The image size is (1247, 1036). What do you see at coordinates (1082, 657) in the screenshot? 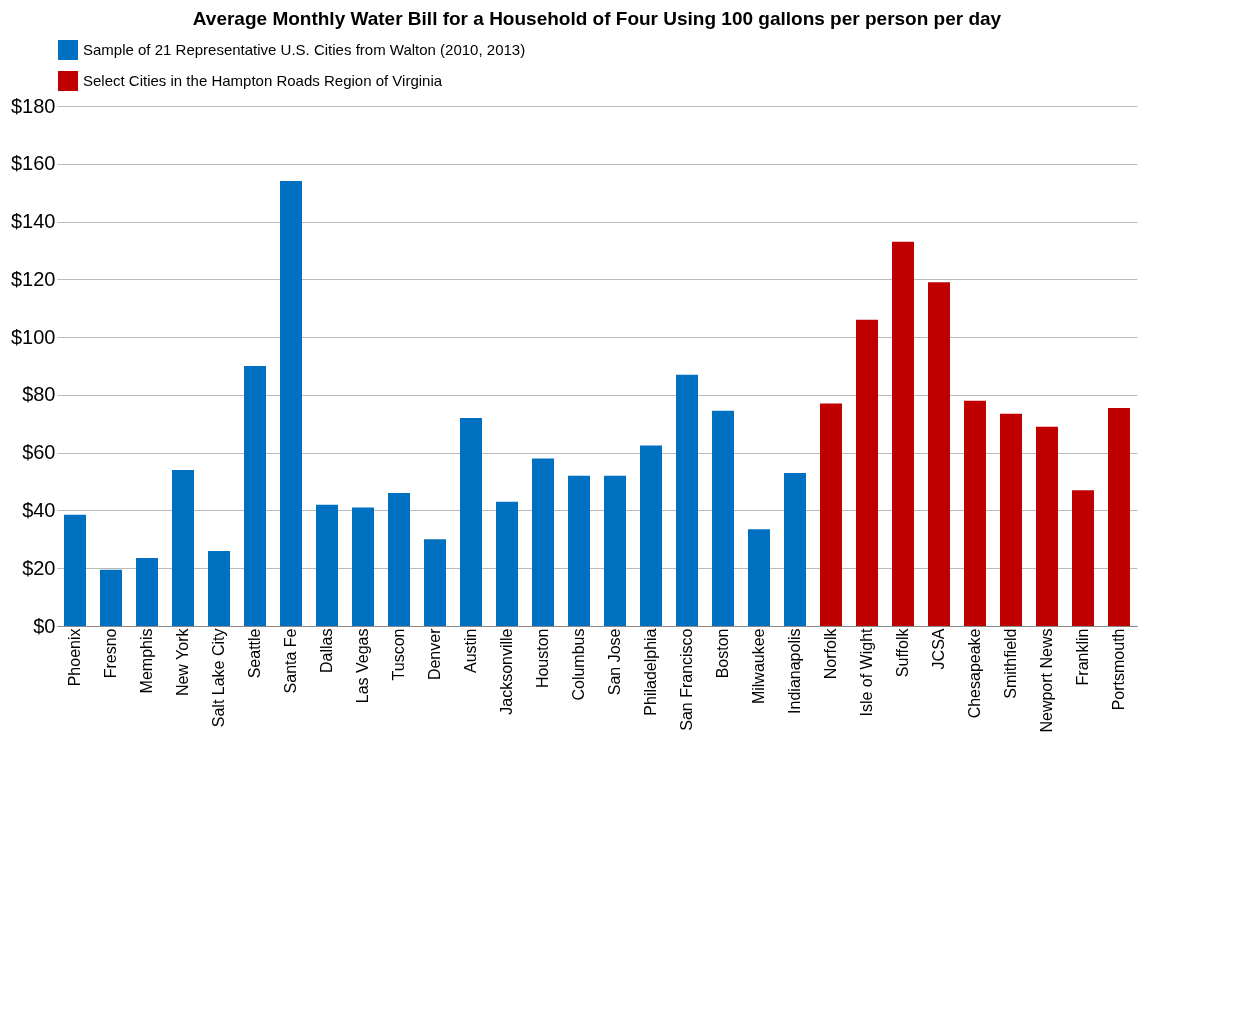
I see `x-tick-label: Franklin` at bounding box center [1082, 657].